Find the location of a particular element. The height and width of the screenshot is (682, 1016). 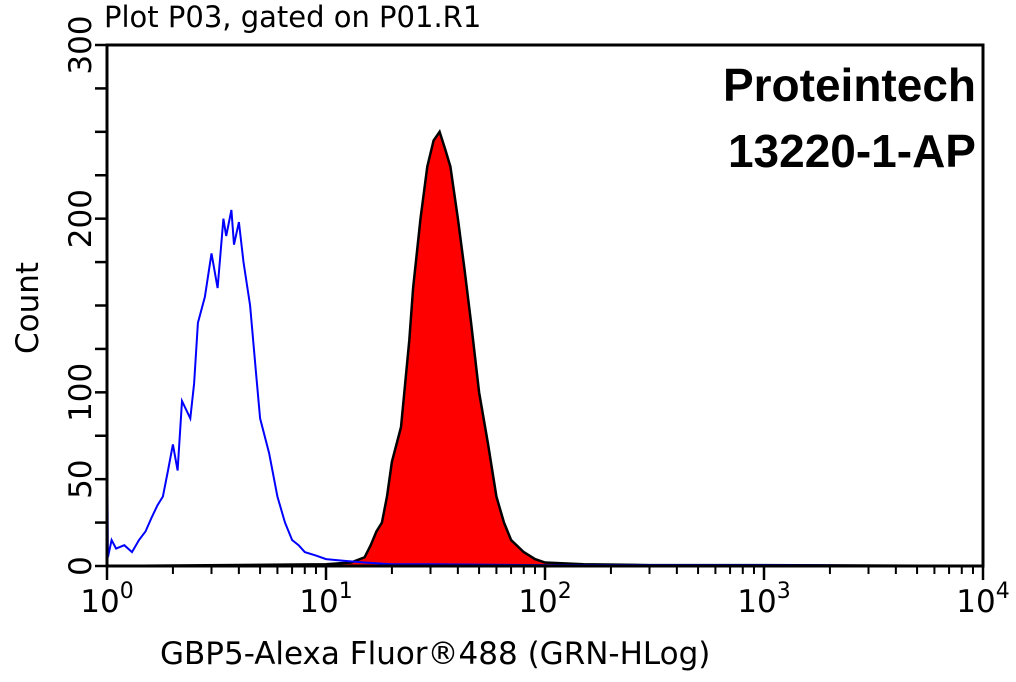

brand-annotation: Proteintech is located at coordinates (849, 85).